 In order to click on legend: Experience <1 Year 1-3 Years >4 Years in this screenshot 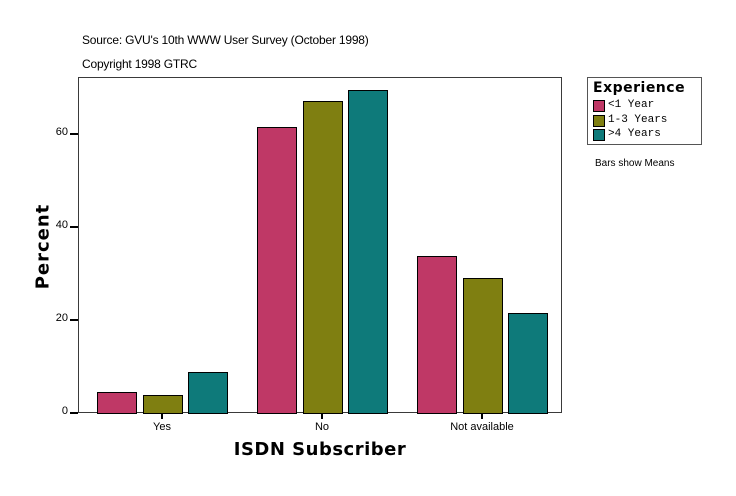, I will do `click(644, 111)`.